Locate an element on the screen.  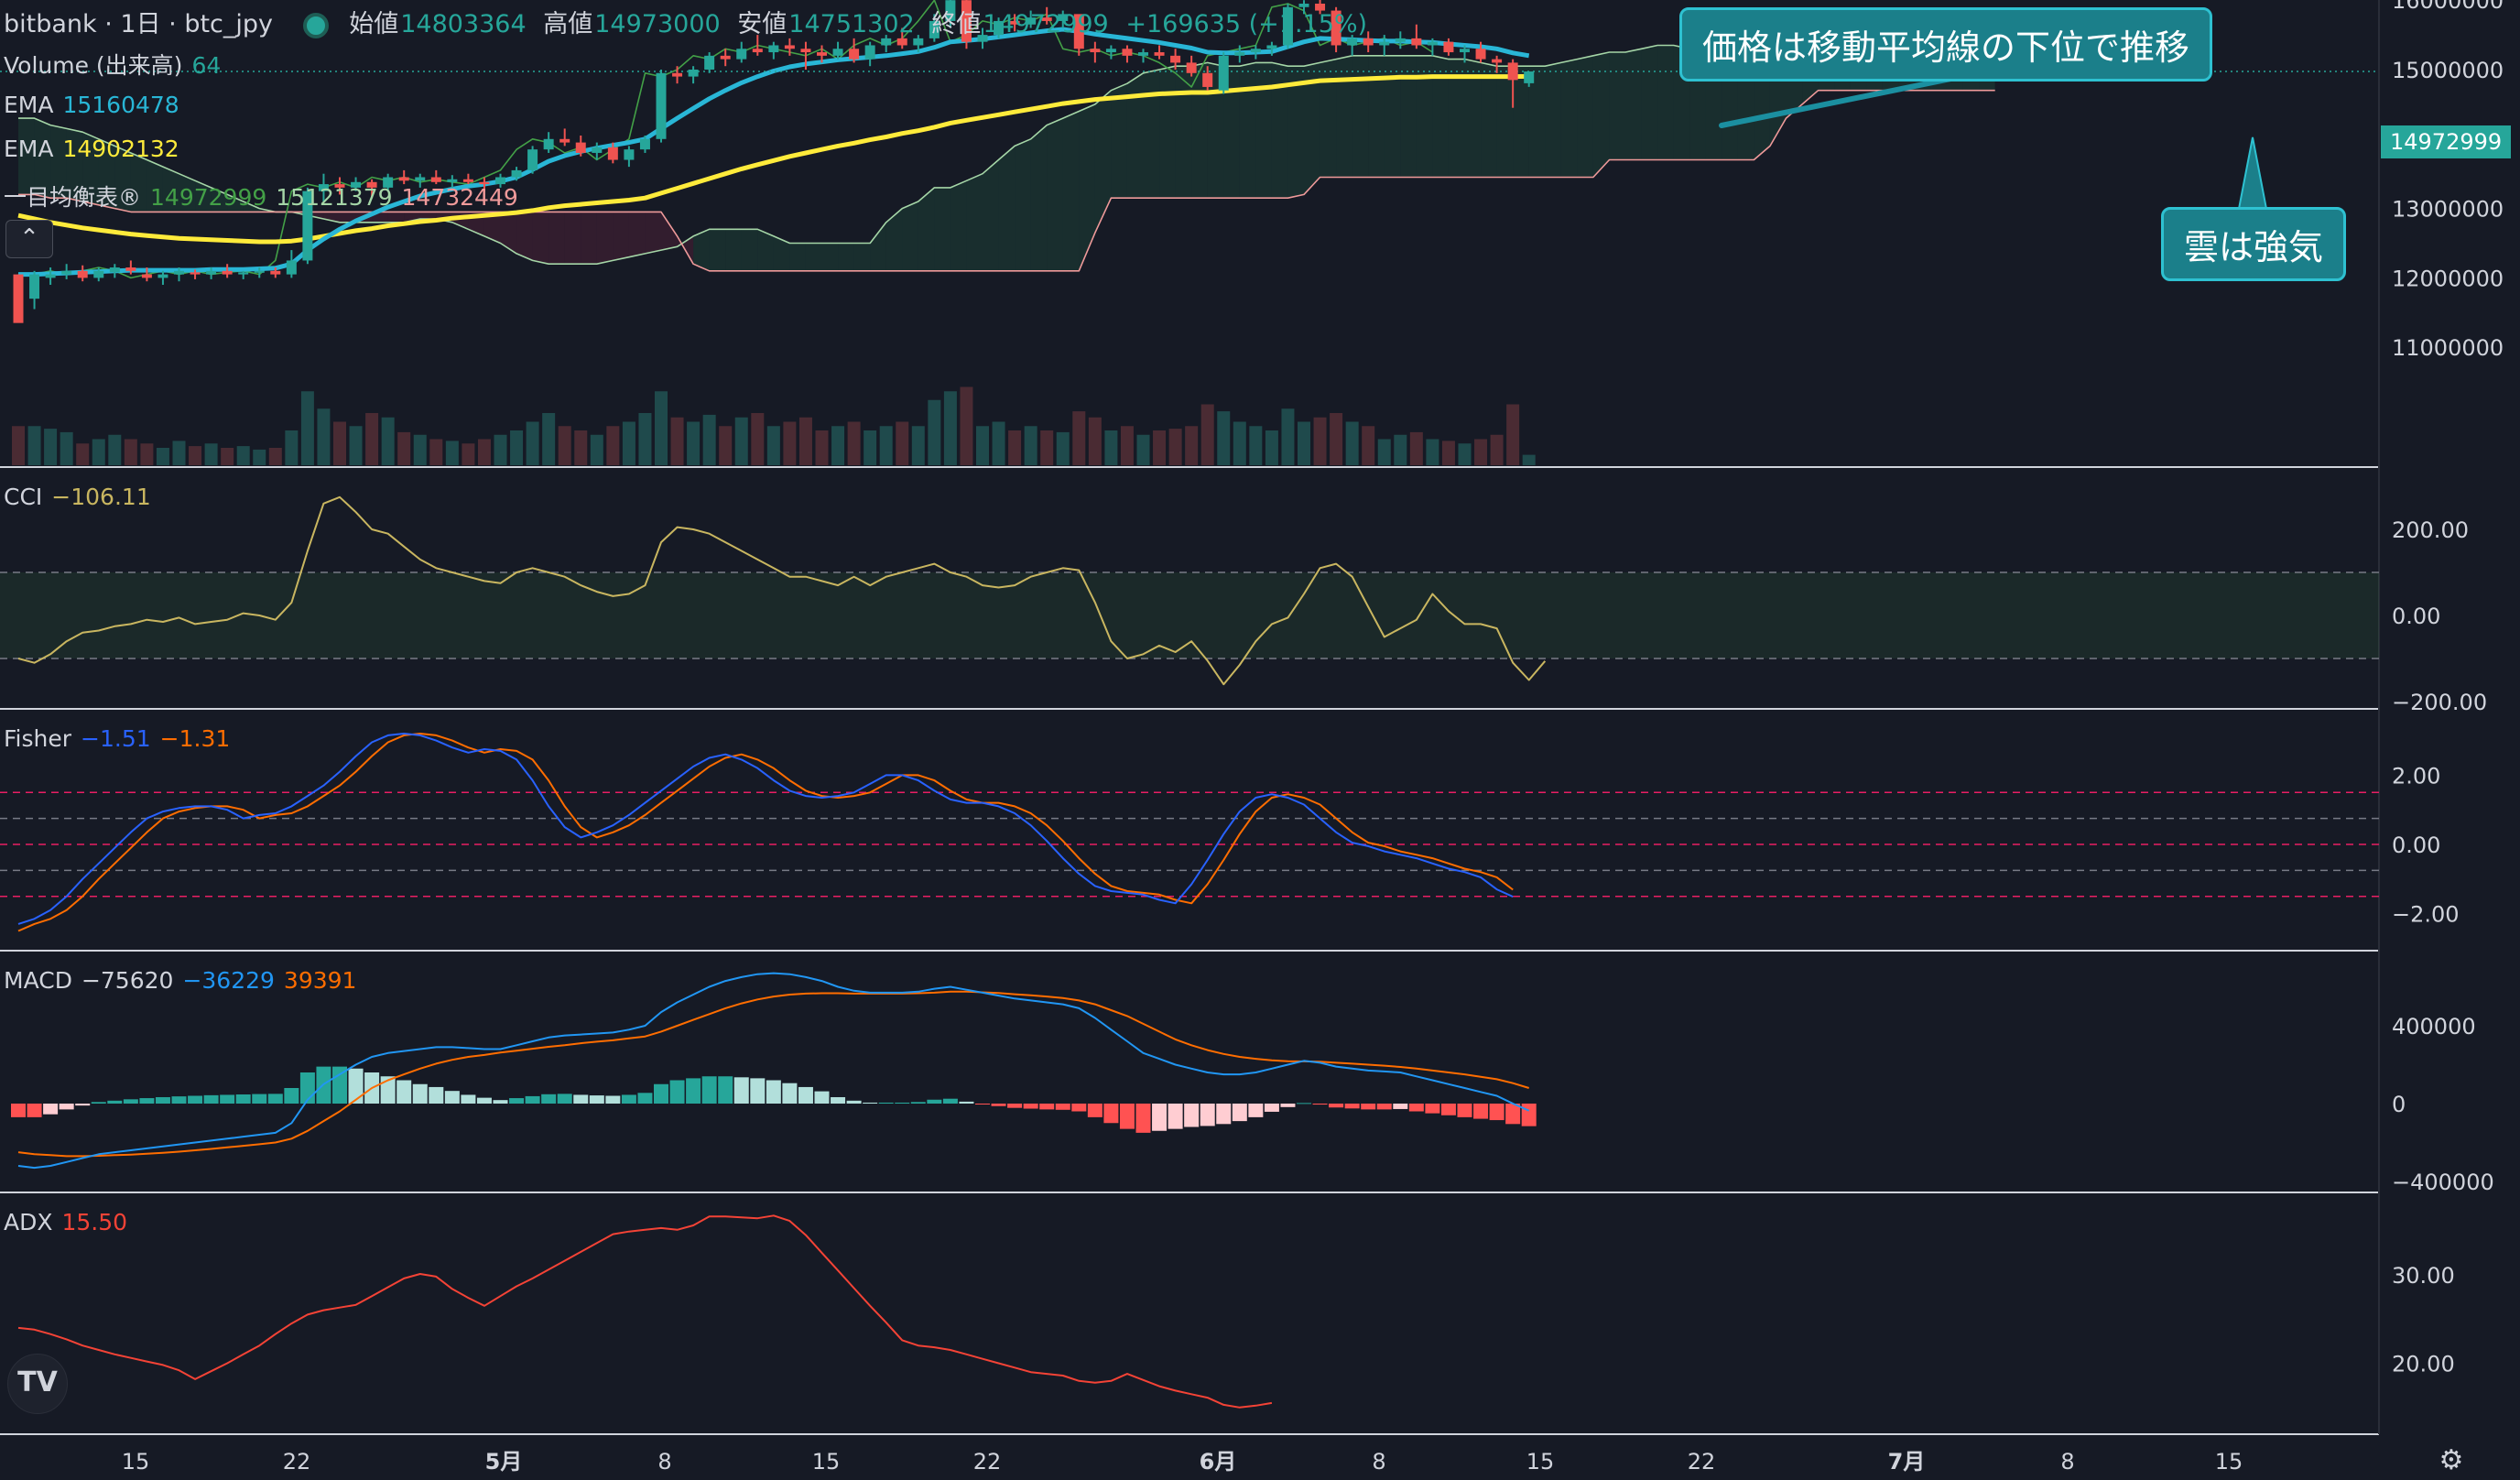
fisher-pane is located at coordinates (1189, 832).